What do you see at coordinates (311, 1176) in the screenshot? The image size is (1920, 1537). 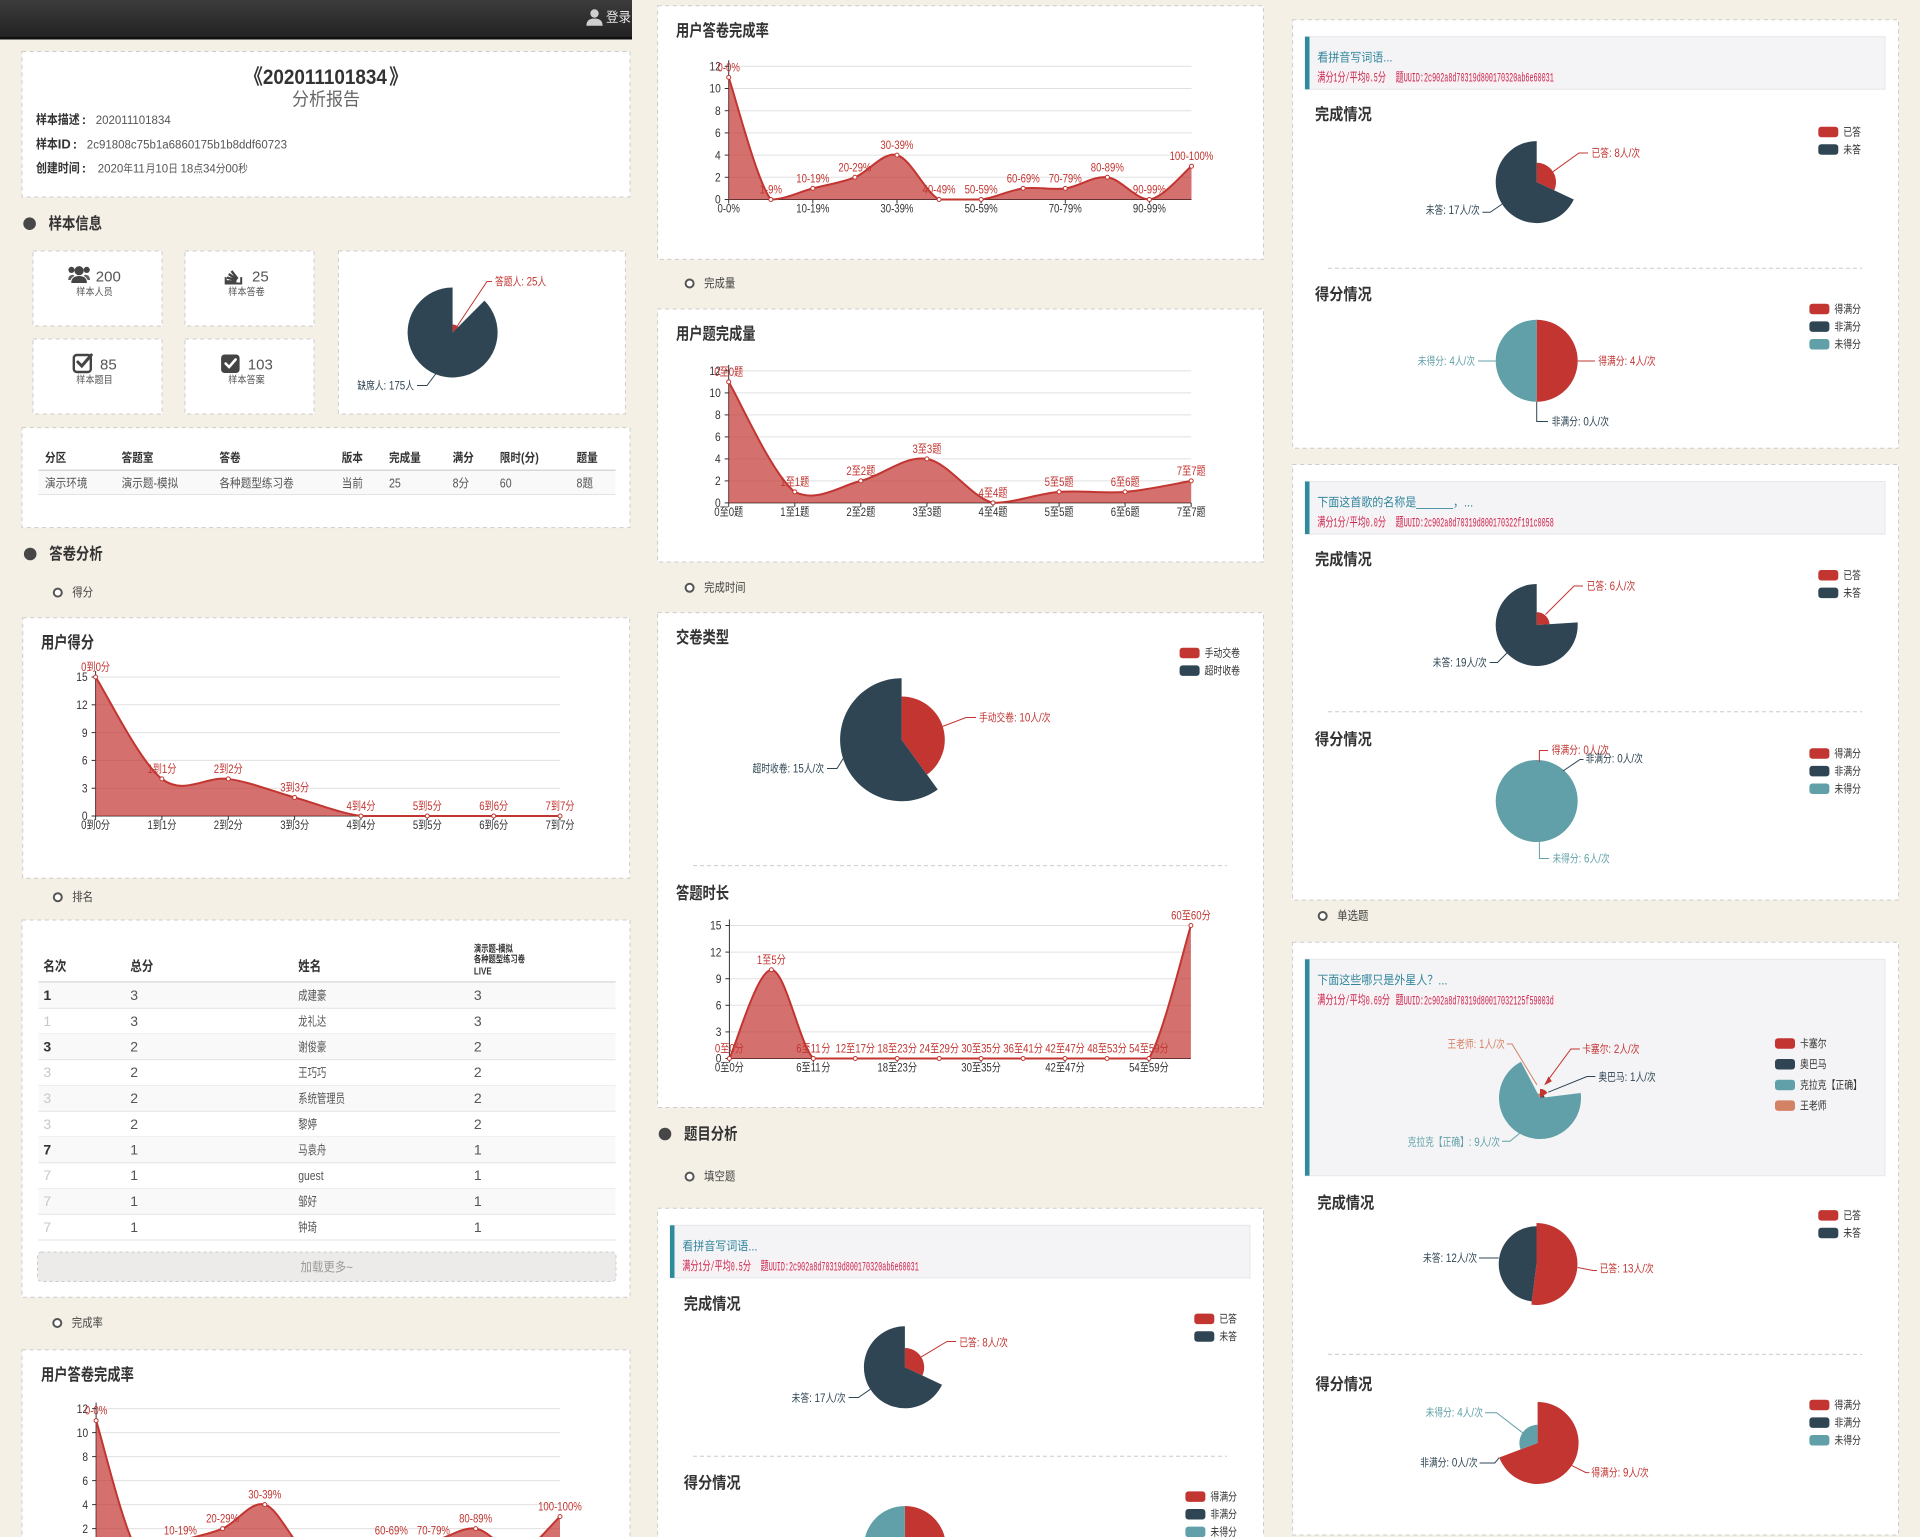 I see `svg-text: guest` at bounding box center [311, 1176].